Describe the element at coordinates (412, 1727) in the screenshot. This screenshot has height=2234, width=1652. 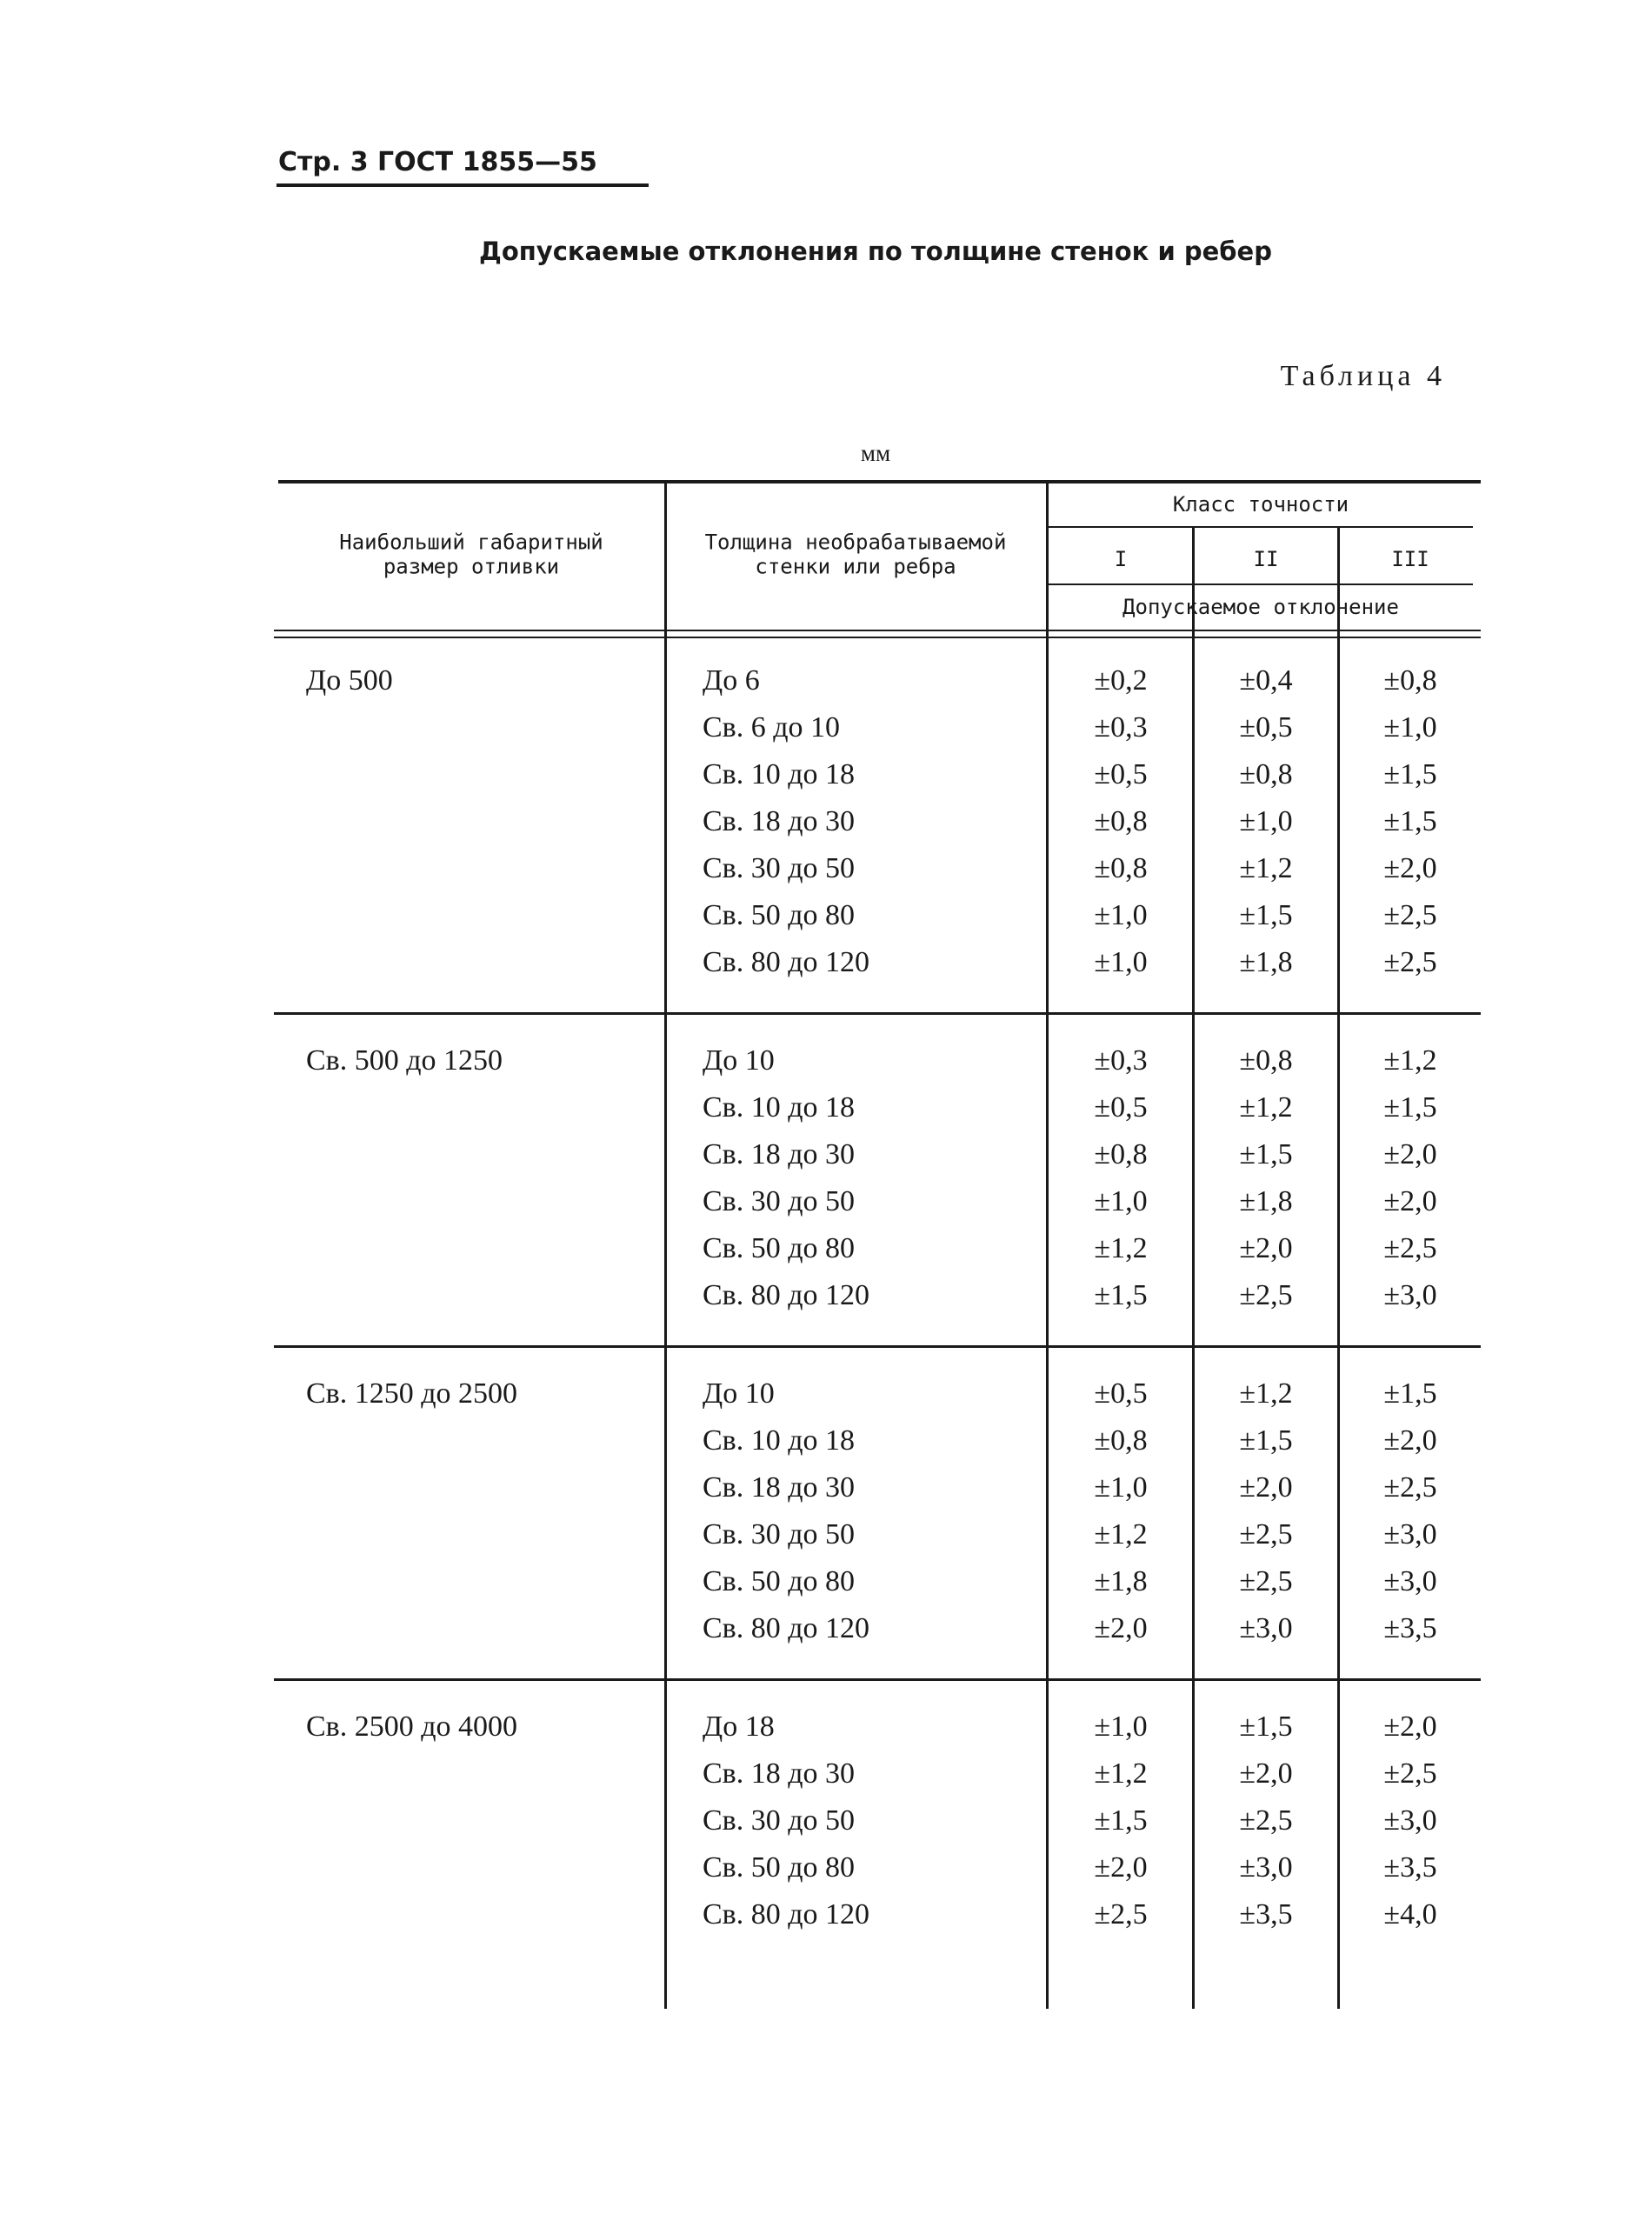
I see `size-cell: Св. 2500 до 4000` at that location.